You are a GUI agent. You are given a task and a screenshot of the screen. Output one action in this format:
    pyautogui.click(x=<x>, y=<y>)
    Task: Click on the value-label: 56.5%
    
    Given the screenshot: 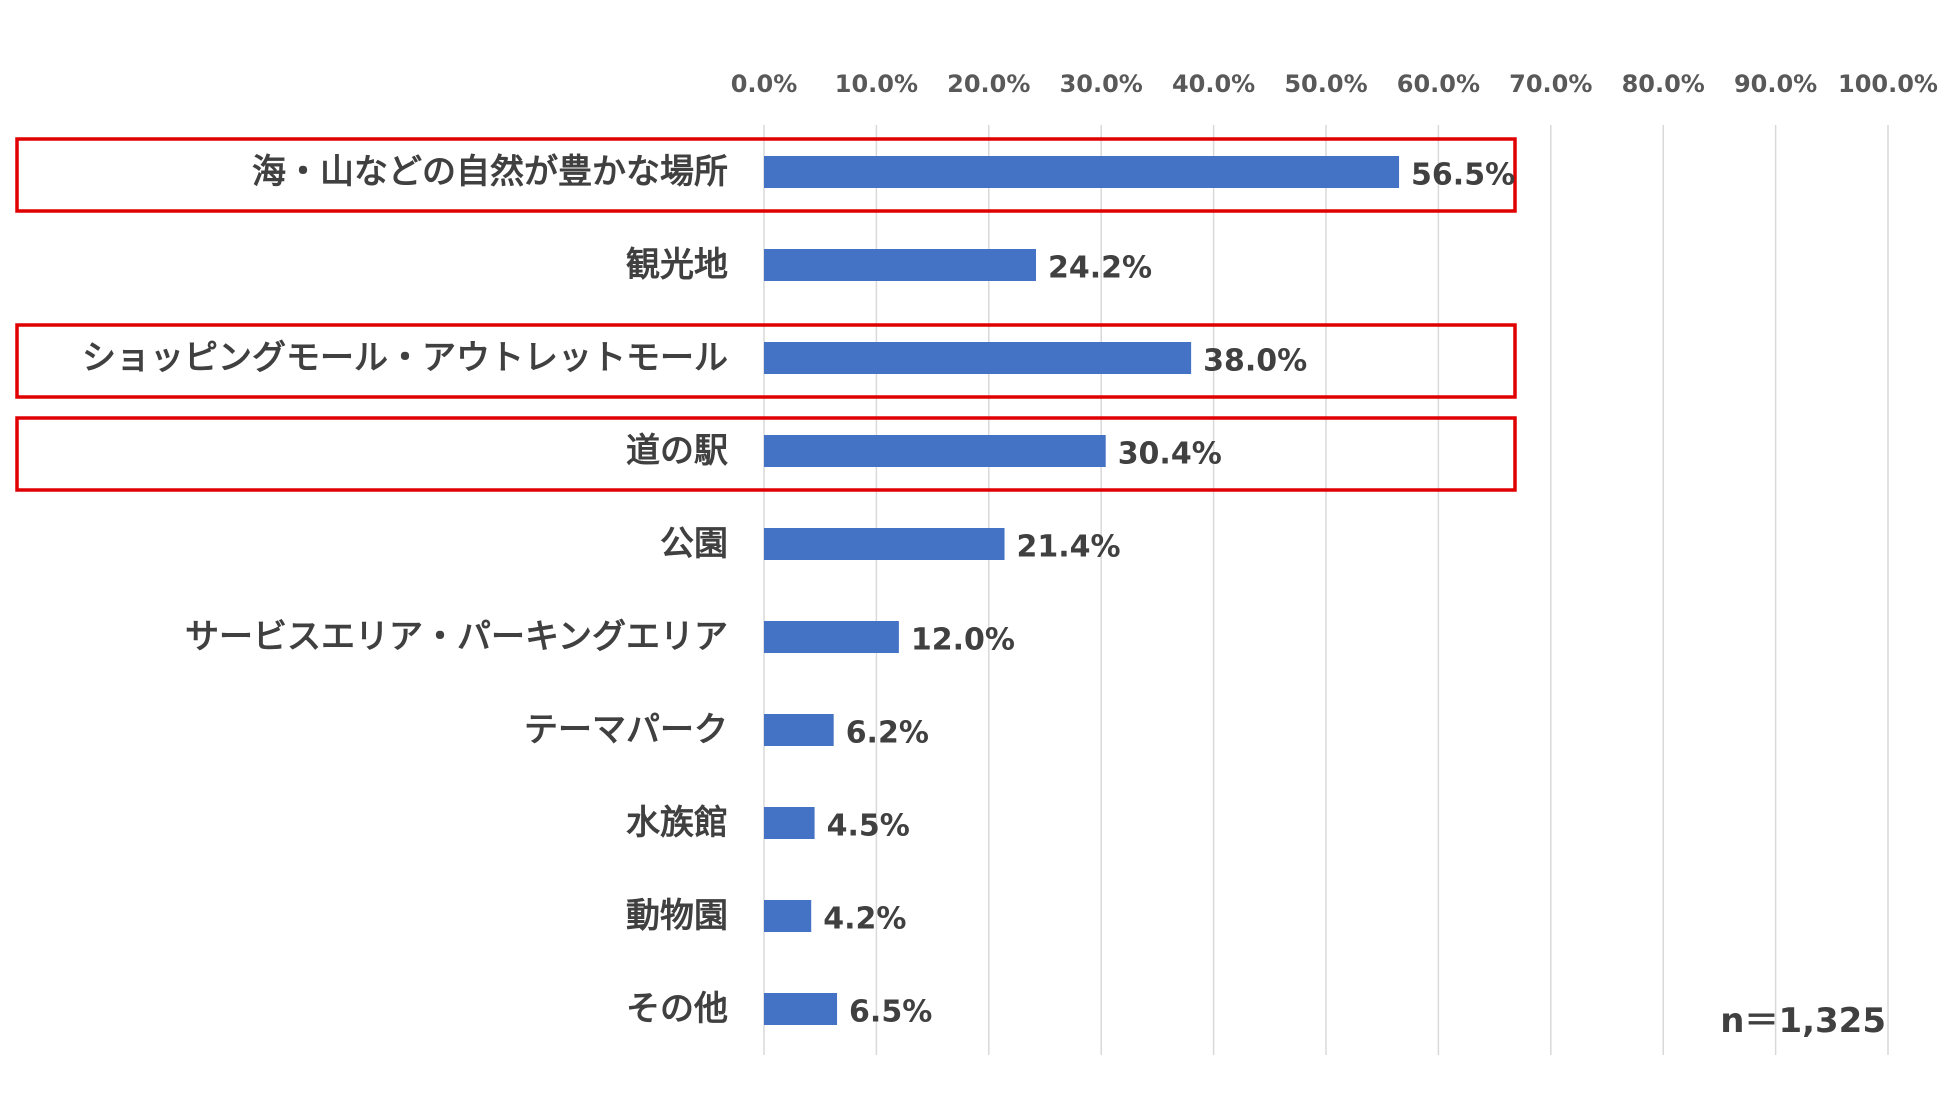 What is the action you would take?
    pyautogui.click(x=1463, y=175)
    